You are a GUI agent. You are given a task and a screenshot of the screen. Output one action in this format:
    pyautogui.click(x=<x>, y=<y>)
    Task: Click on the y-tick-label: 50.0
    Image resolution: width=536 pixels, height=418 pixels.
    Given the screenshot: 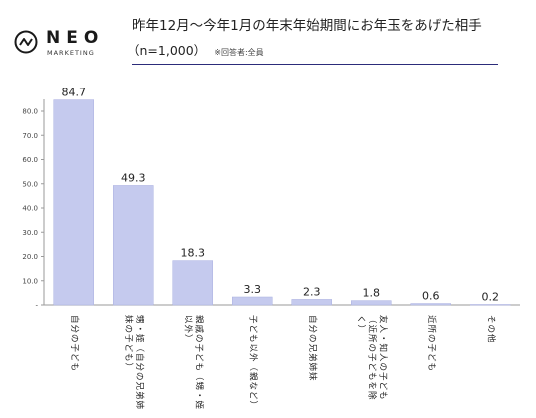 What is the action you would take?
    pyautogui.click(x=30, y=184)
    